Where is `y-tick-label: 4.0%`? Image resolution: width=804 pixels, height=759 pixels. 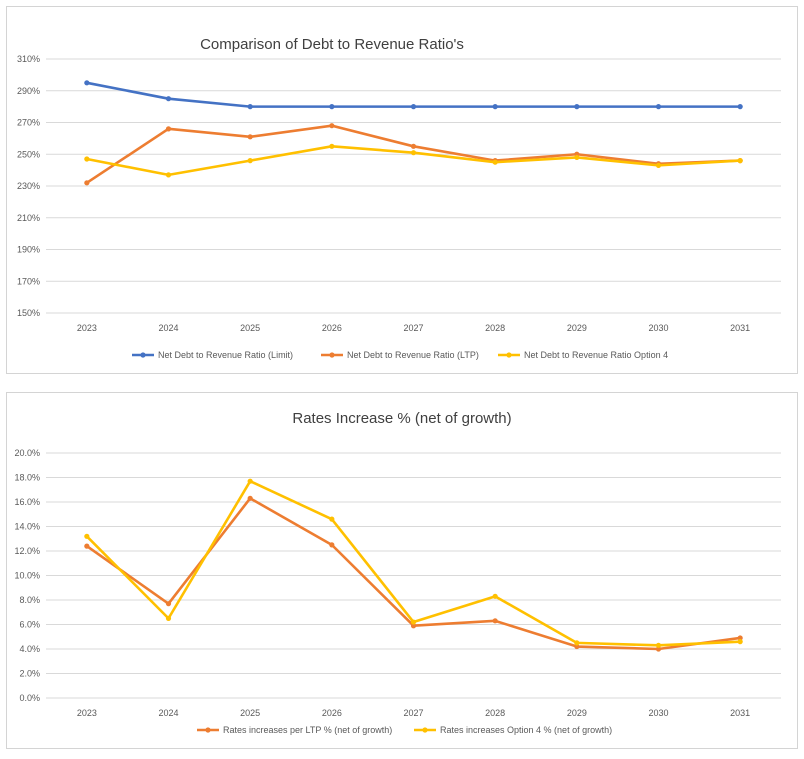 y-tick-label: 4.0% is located at coordinates (29, 649).